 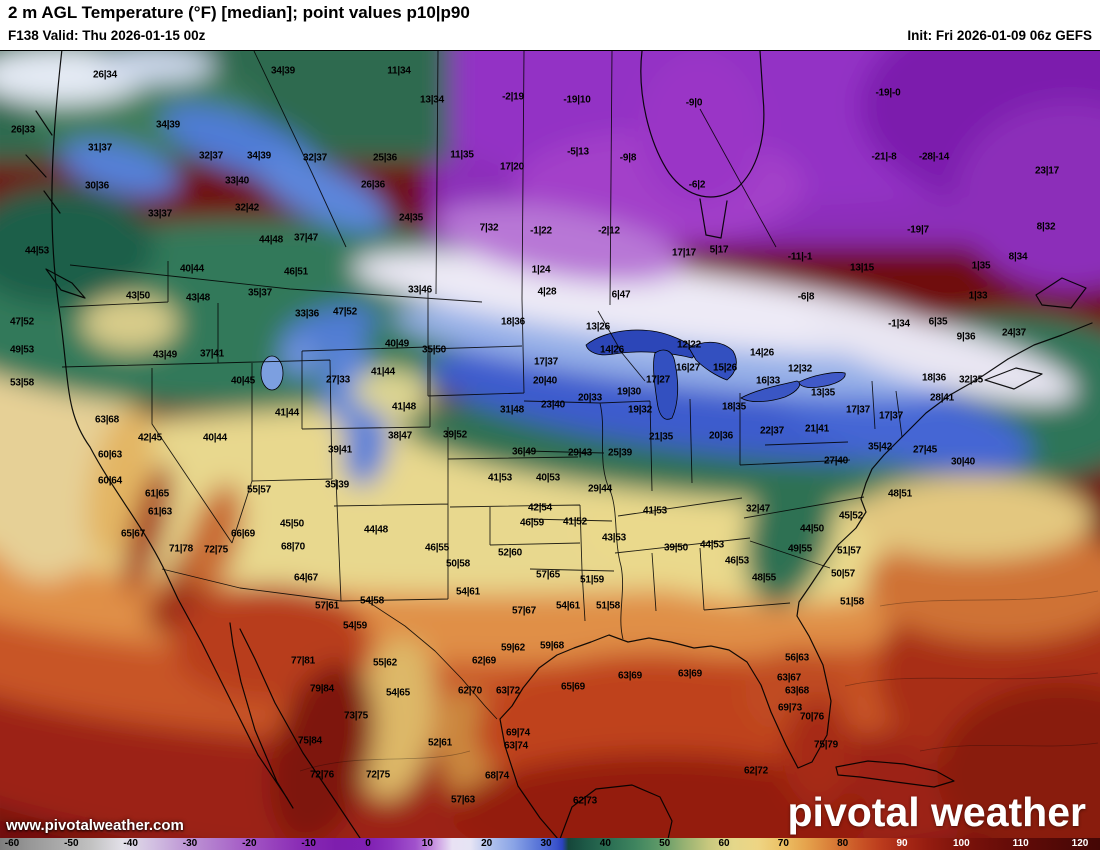 What do you see at coordinates (605, 843) in the screenshot?
I see `colorbar-tick: 40` at bounding box center [605, 843].